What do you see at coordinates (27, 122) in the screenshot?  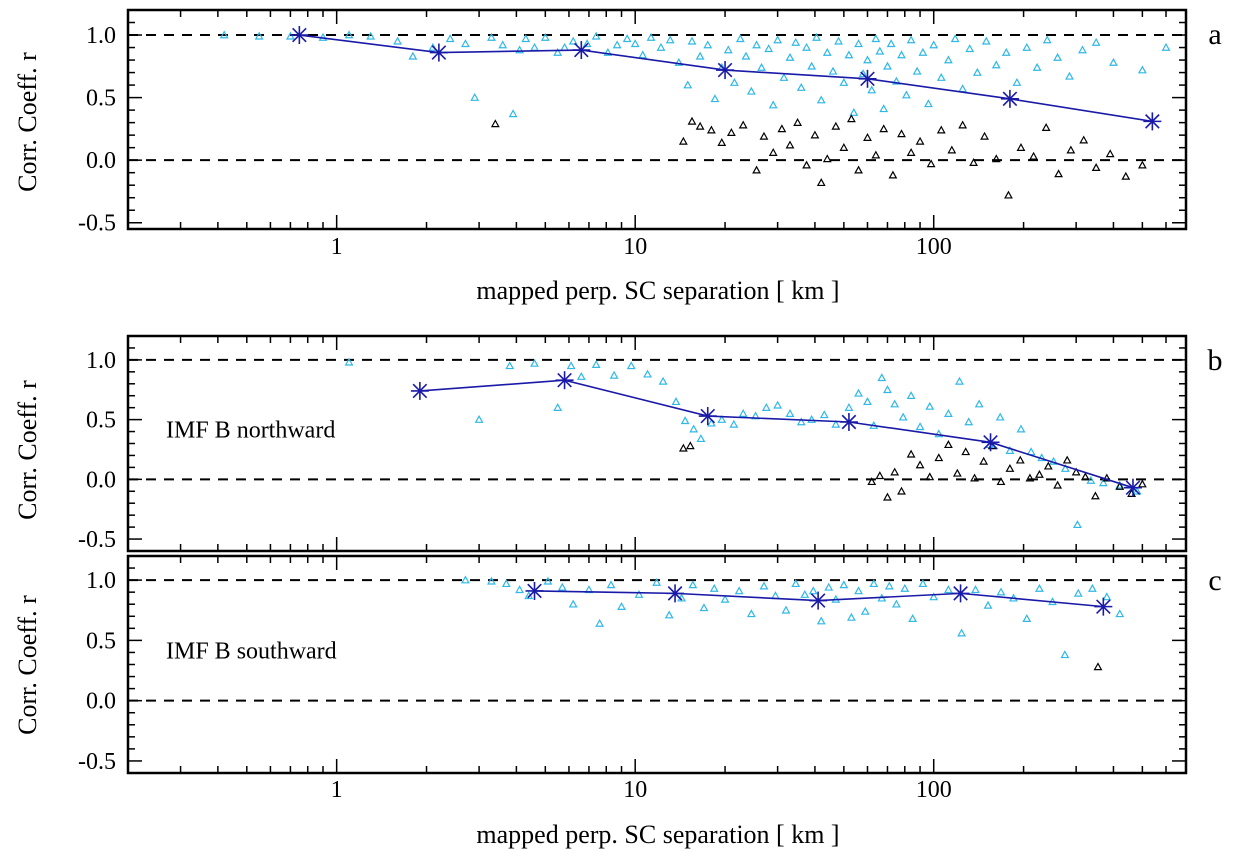 I see `y-axis-label-a: Corr. Coeff. r` at bounding box center [27, 122].